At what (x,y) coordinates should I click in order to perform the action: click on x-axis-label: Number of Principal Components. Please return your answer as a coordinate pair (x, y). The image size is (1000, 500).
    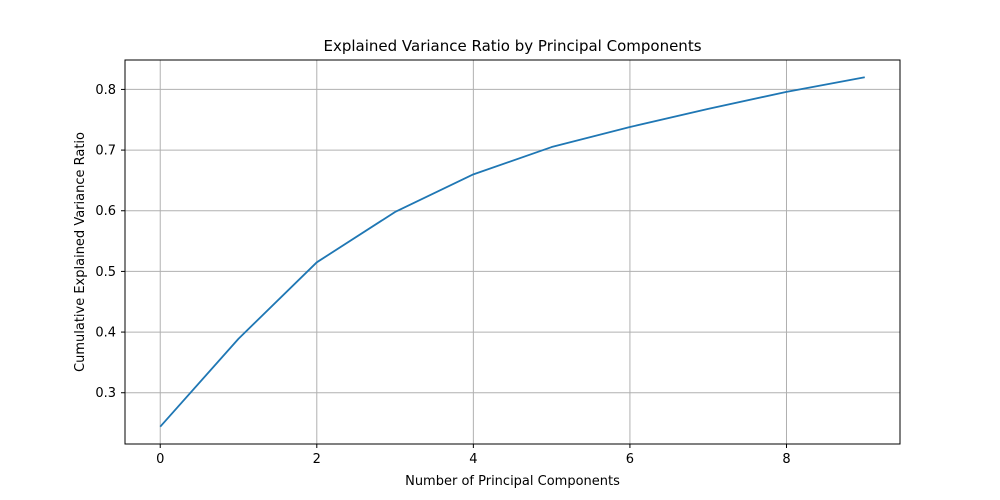
    Looking at the image, I should click on (512, 481).